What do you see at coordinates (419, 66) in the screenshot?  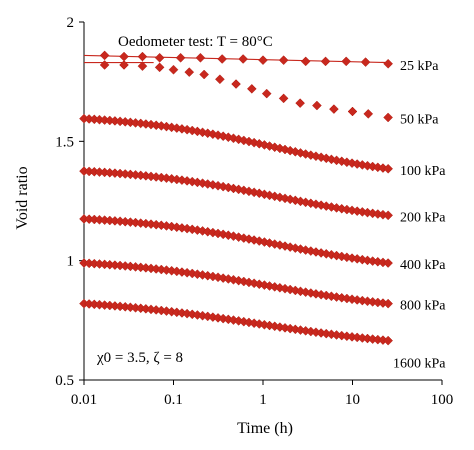 I see `series-label-25kpa: 25 kPa` at bounding box center [419, 66].